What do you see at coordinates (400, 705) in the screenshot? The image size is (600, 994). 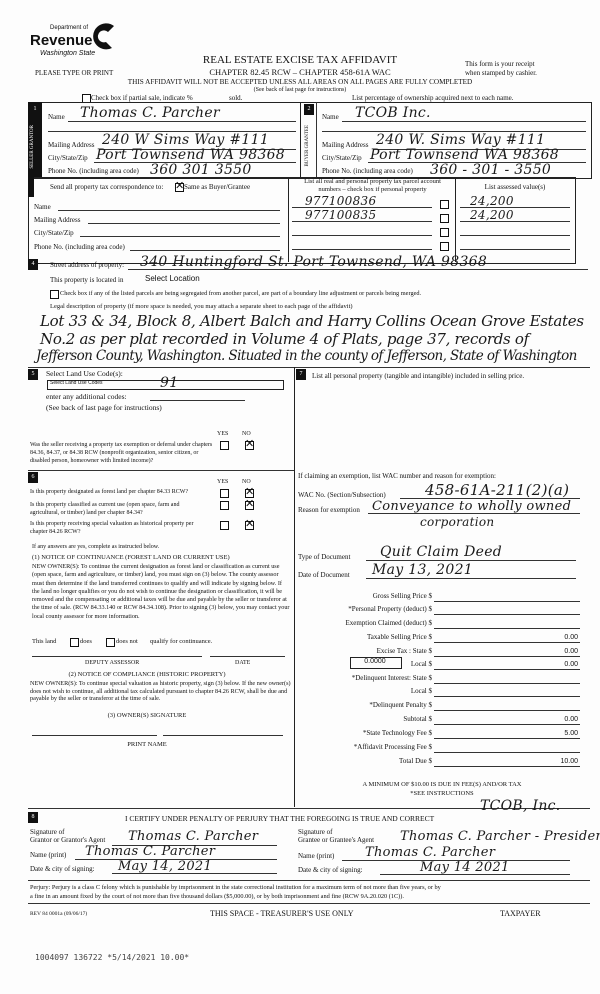 I see `fee-label: *Delinquent Penalty $` at bounding box center [400, 705].